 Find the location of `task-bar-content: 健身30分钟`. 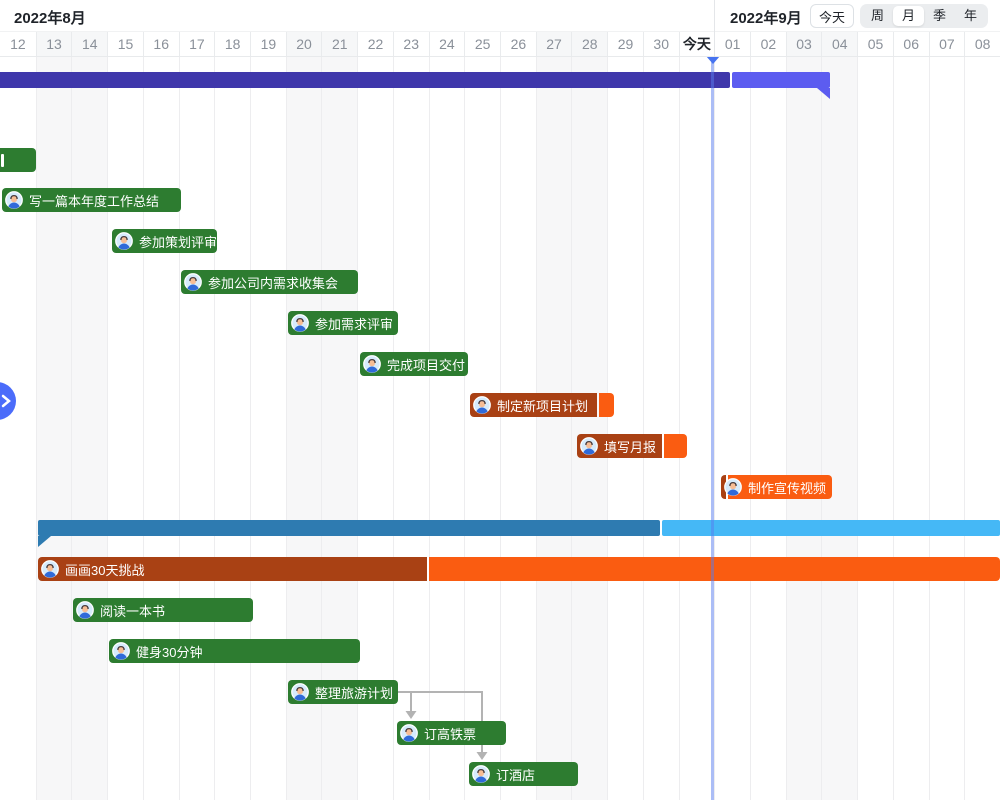

task-bar-content: 健身30分钟 is located at coordinates (234, 651).